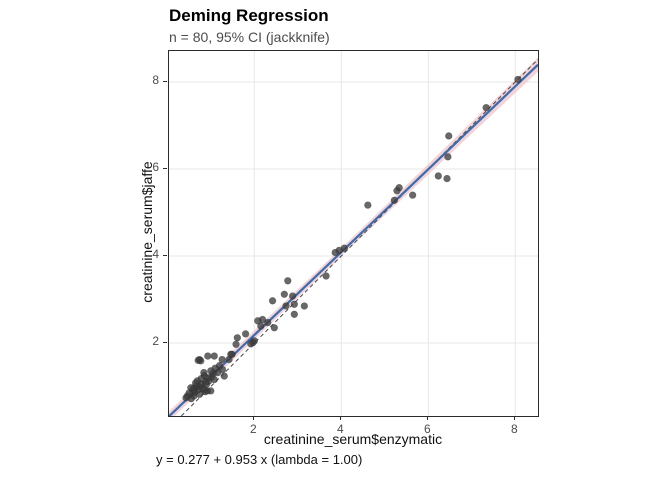 The height and width of the screenshot is (480, 672). What do you see at coordinates (249, 15) in the screenshot?
I see `plot-title: Deming Regression` at bounding box center [249, 15].